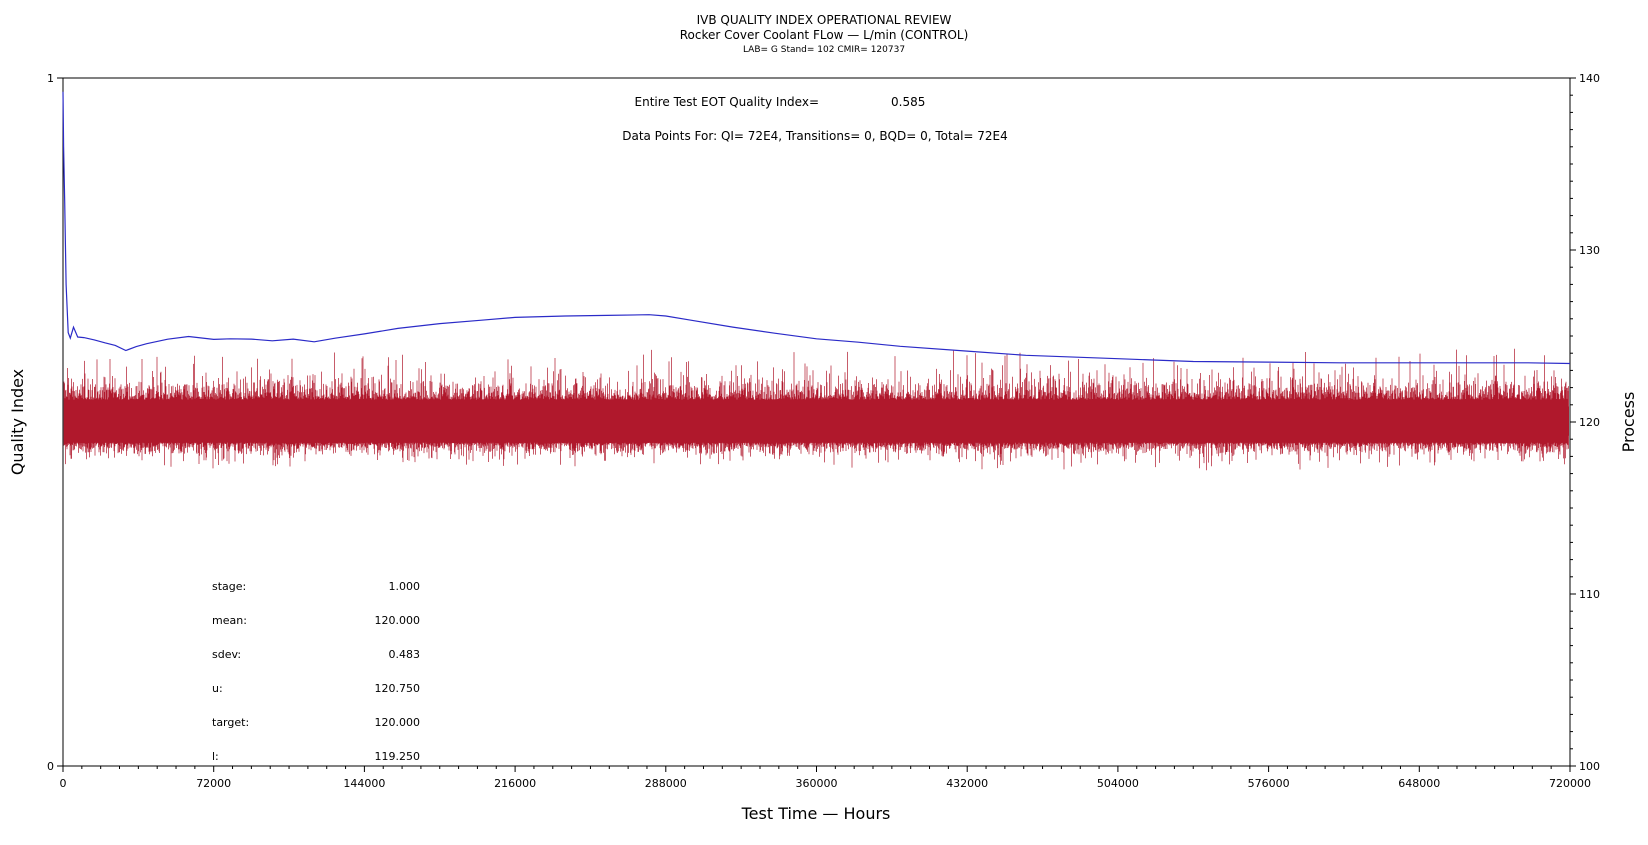 The width and height of the screenshot is (1648, 845). What do you see at coordinates (229, 586) in the screenshot?
I see `stat-label: stage:` at bounding box center [229, 586].